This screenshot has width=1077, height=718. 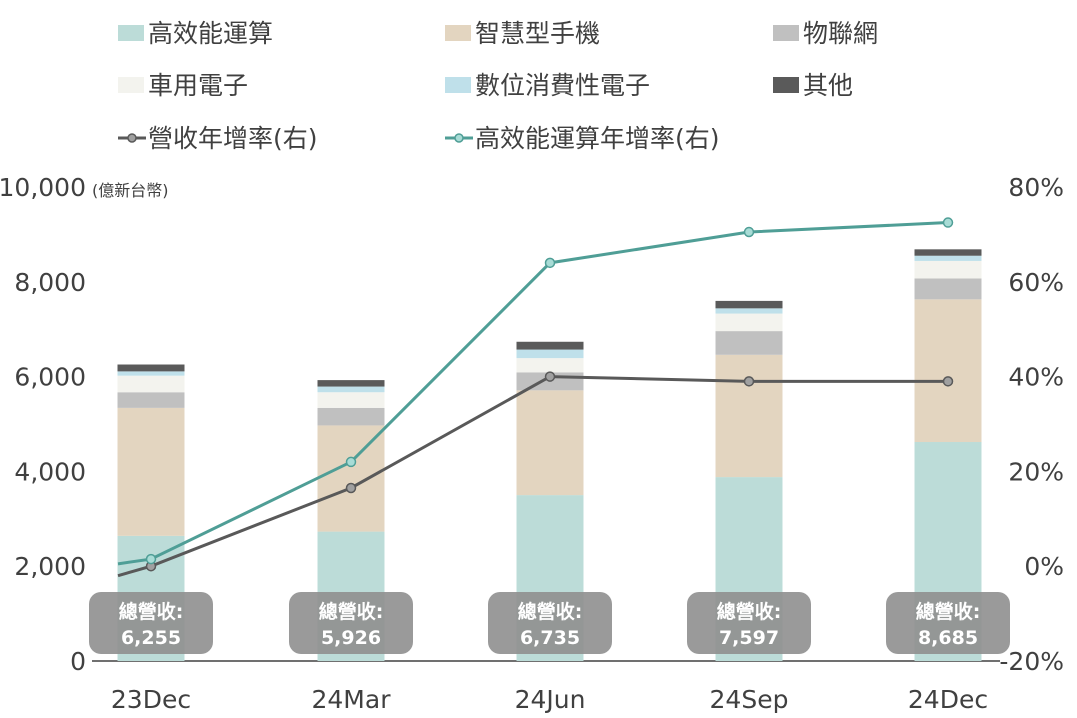 I want to click on legend-item: 物聯網, so click(x=825, y=33).